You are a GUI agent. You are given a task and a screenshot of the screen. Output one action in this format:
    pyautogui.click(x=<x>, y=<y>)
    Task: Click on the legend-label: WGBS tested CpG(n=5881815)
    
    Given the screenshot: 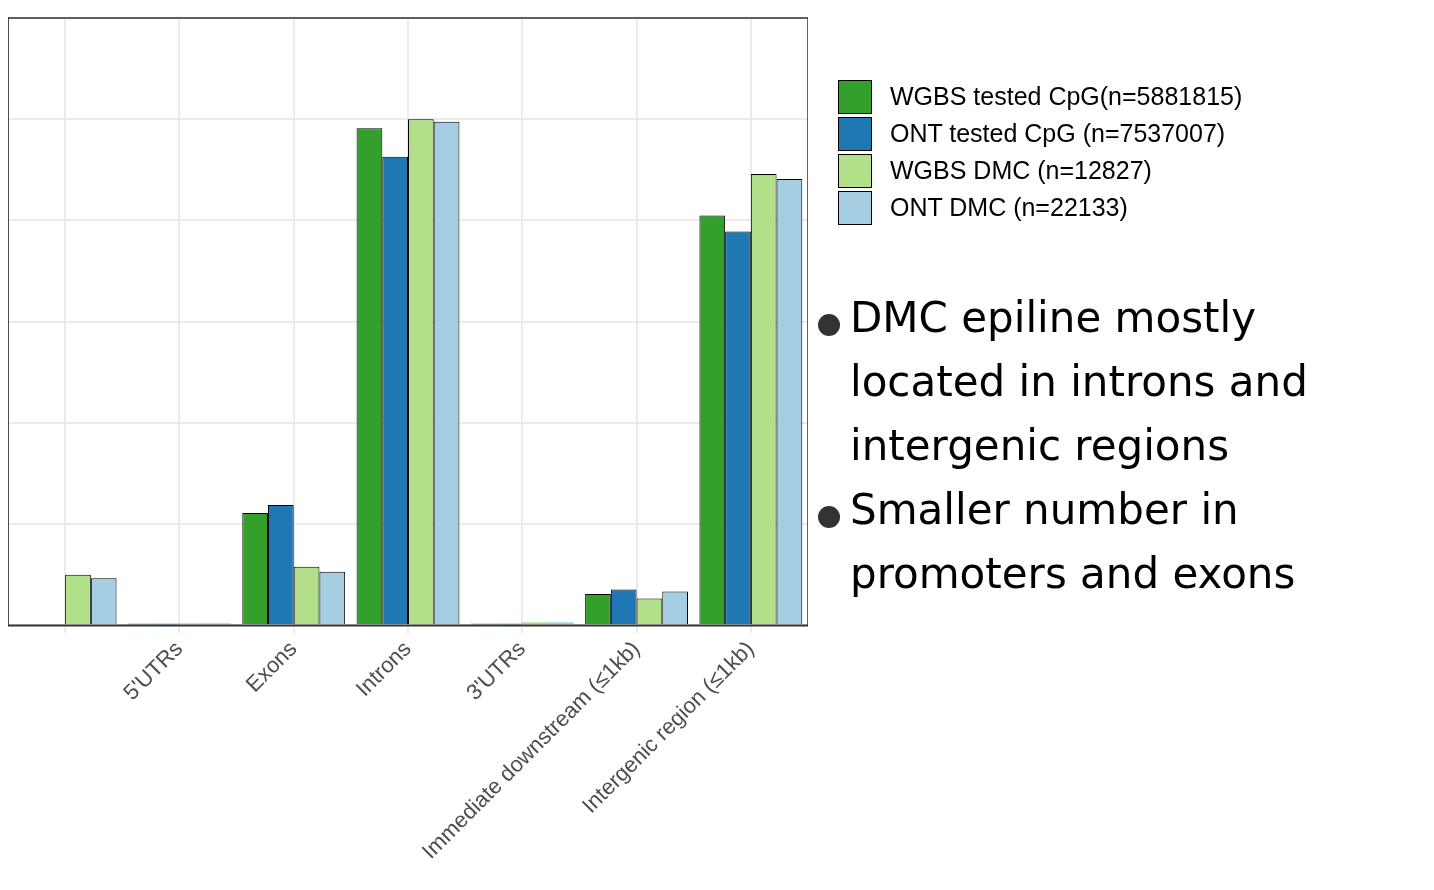 What is the action you would take?
    pyautogui.click(x=1066, y=96)
    